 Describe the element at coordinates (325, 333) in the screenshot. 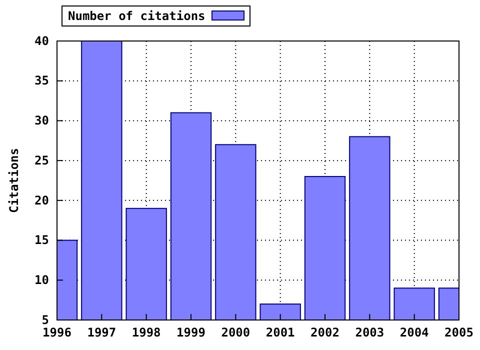

I see `x-tick-label: 2002` at that location.